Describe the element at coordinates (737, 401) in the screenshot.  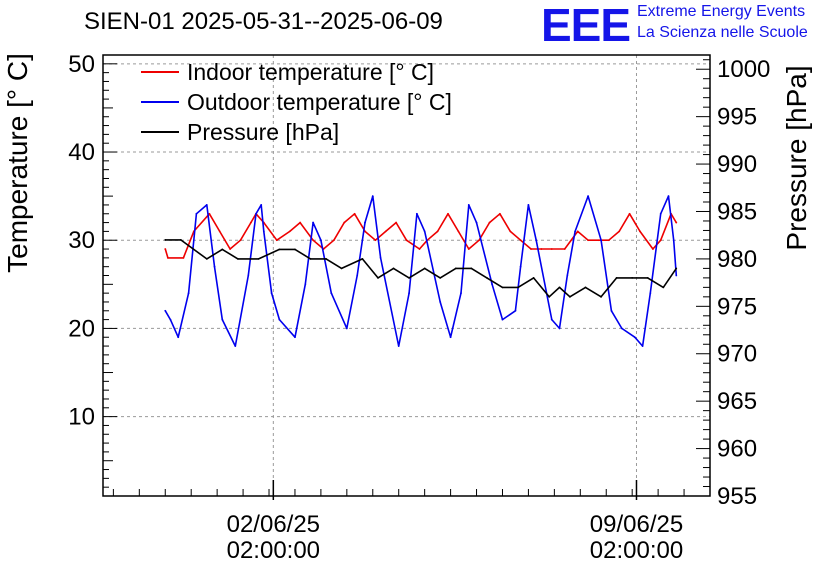
I see `right-tick-label: 965` at that location.